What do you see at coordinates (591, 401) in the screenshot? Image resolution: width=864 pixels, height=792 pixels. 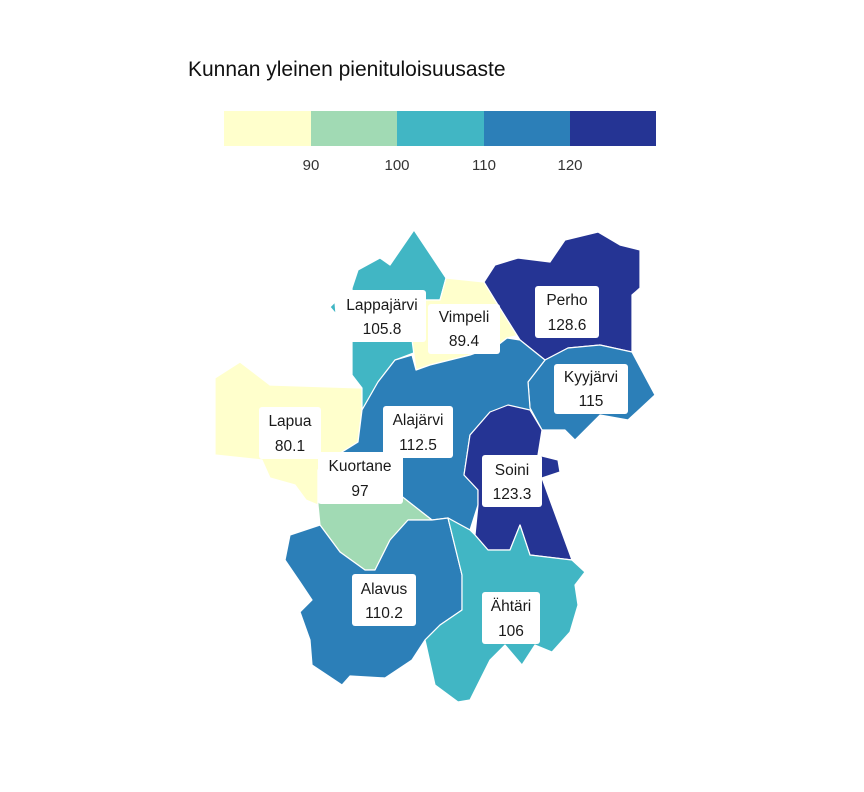 I see `label-value-kyyjarvi: 115` at bounding box center [591, 401].